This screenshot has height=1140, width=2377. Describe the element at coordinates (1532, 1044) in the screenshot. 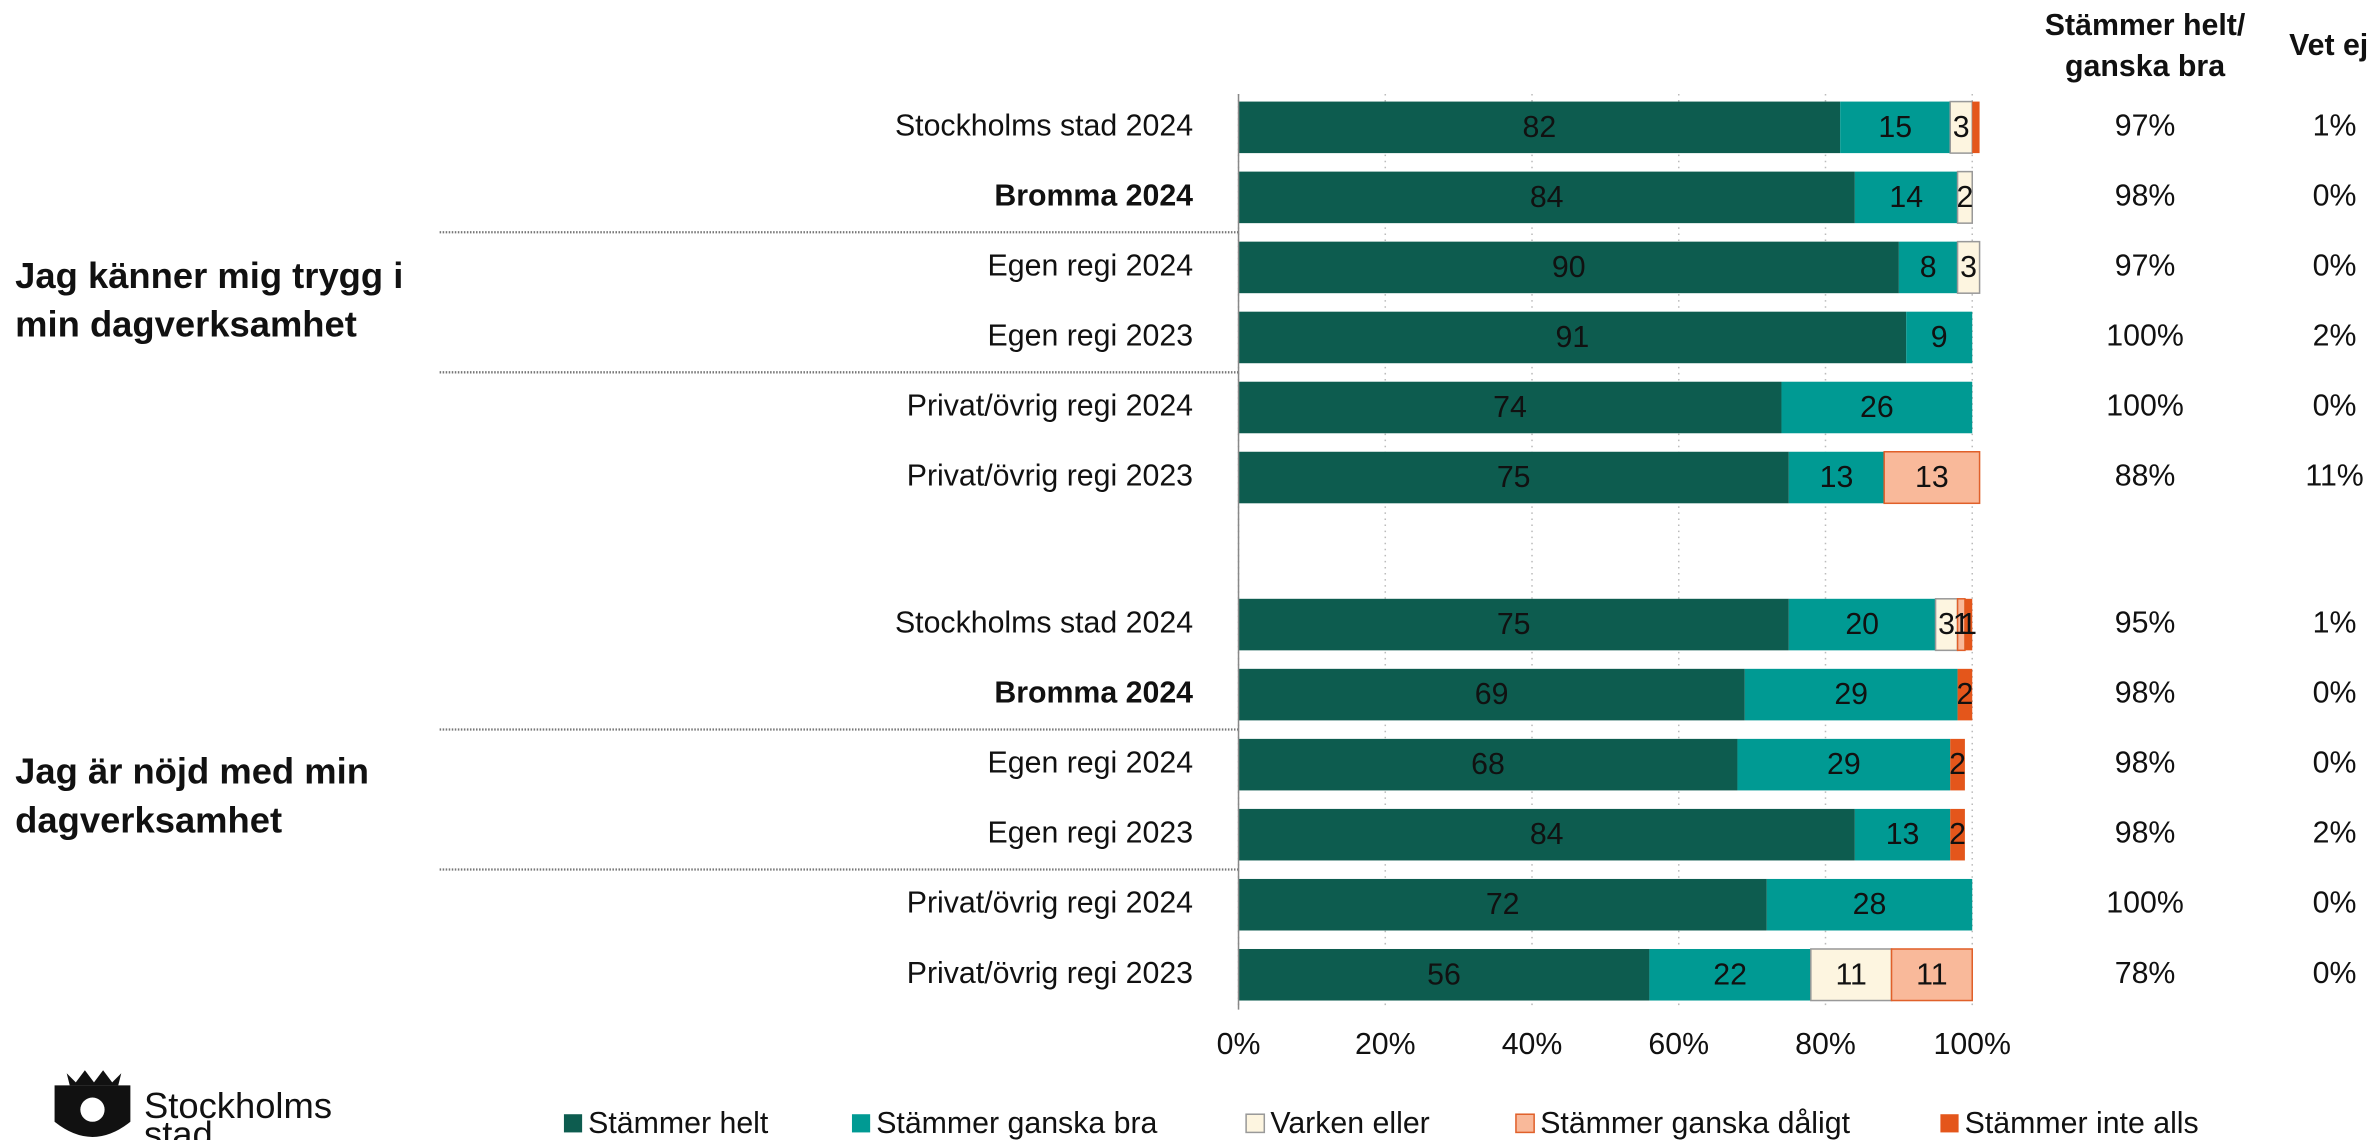

I see `x-tick-label: 40%` at that location.